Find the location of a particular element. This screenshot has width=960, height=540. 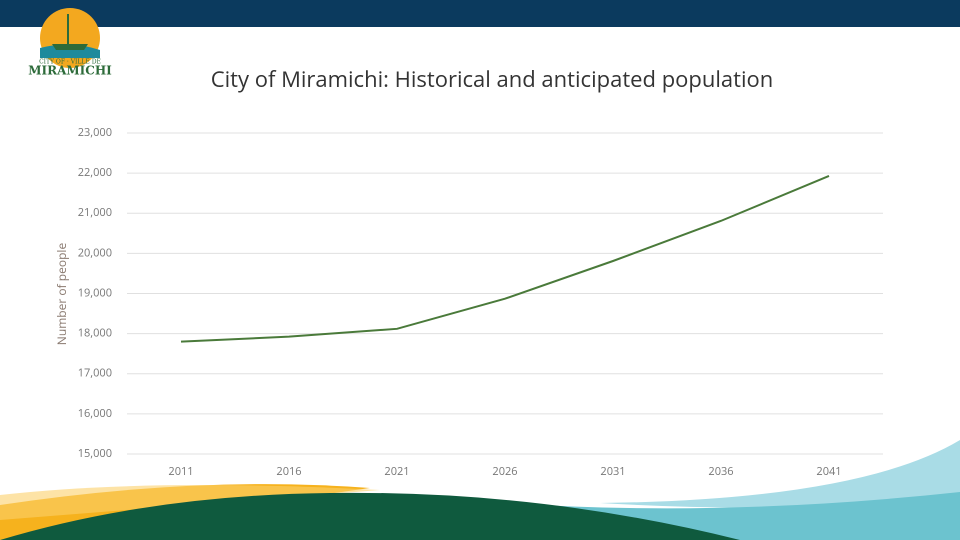

logo-name: MIRAMICHI is located at coordinates (70, 71).